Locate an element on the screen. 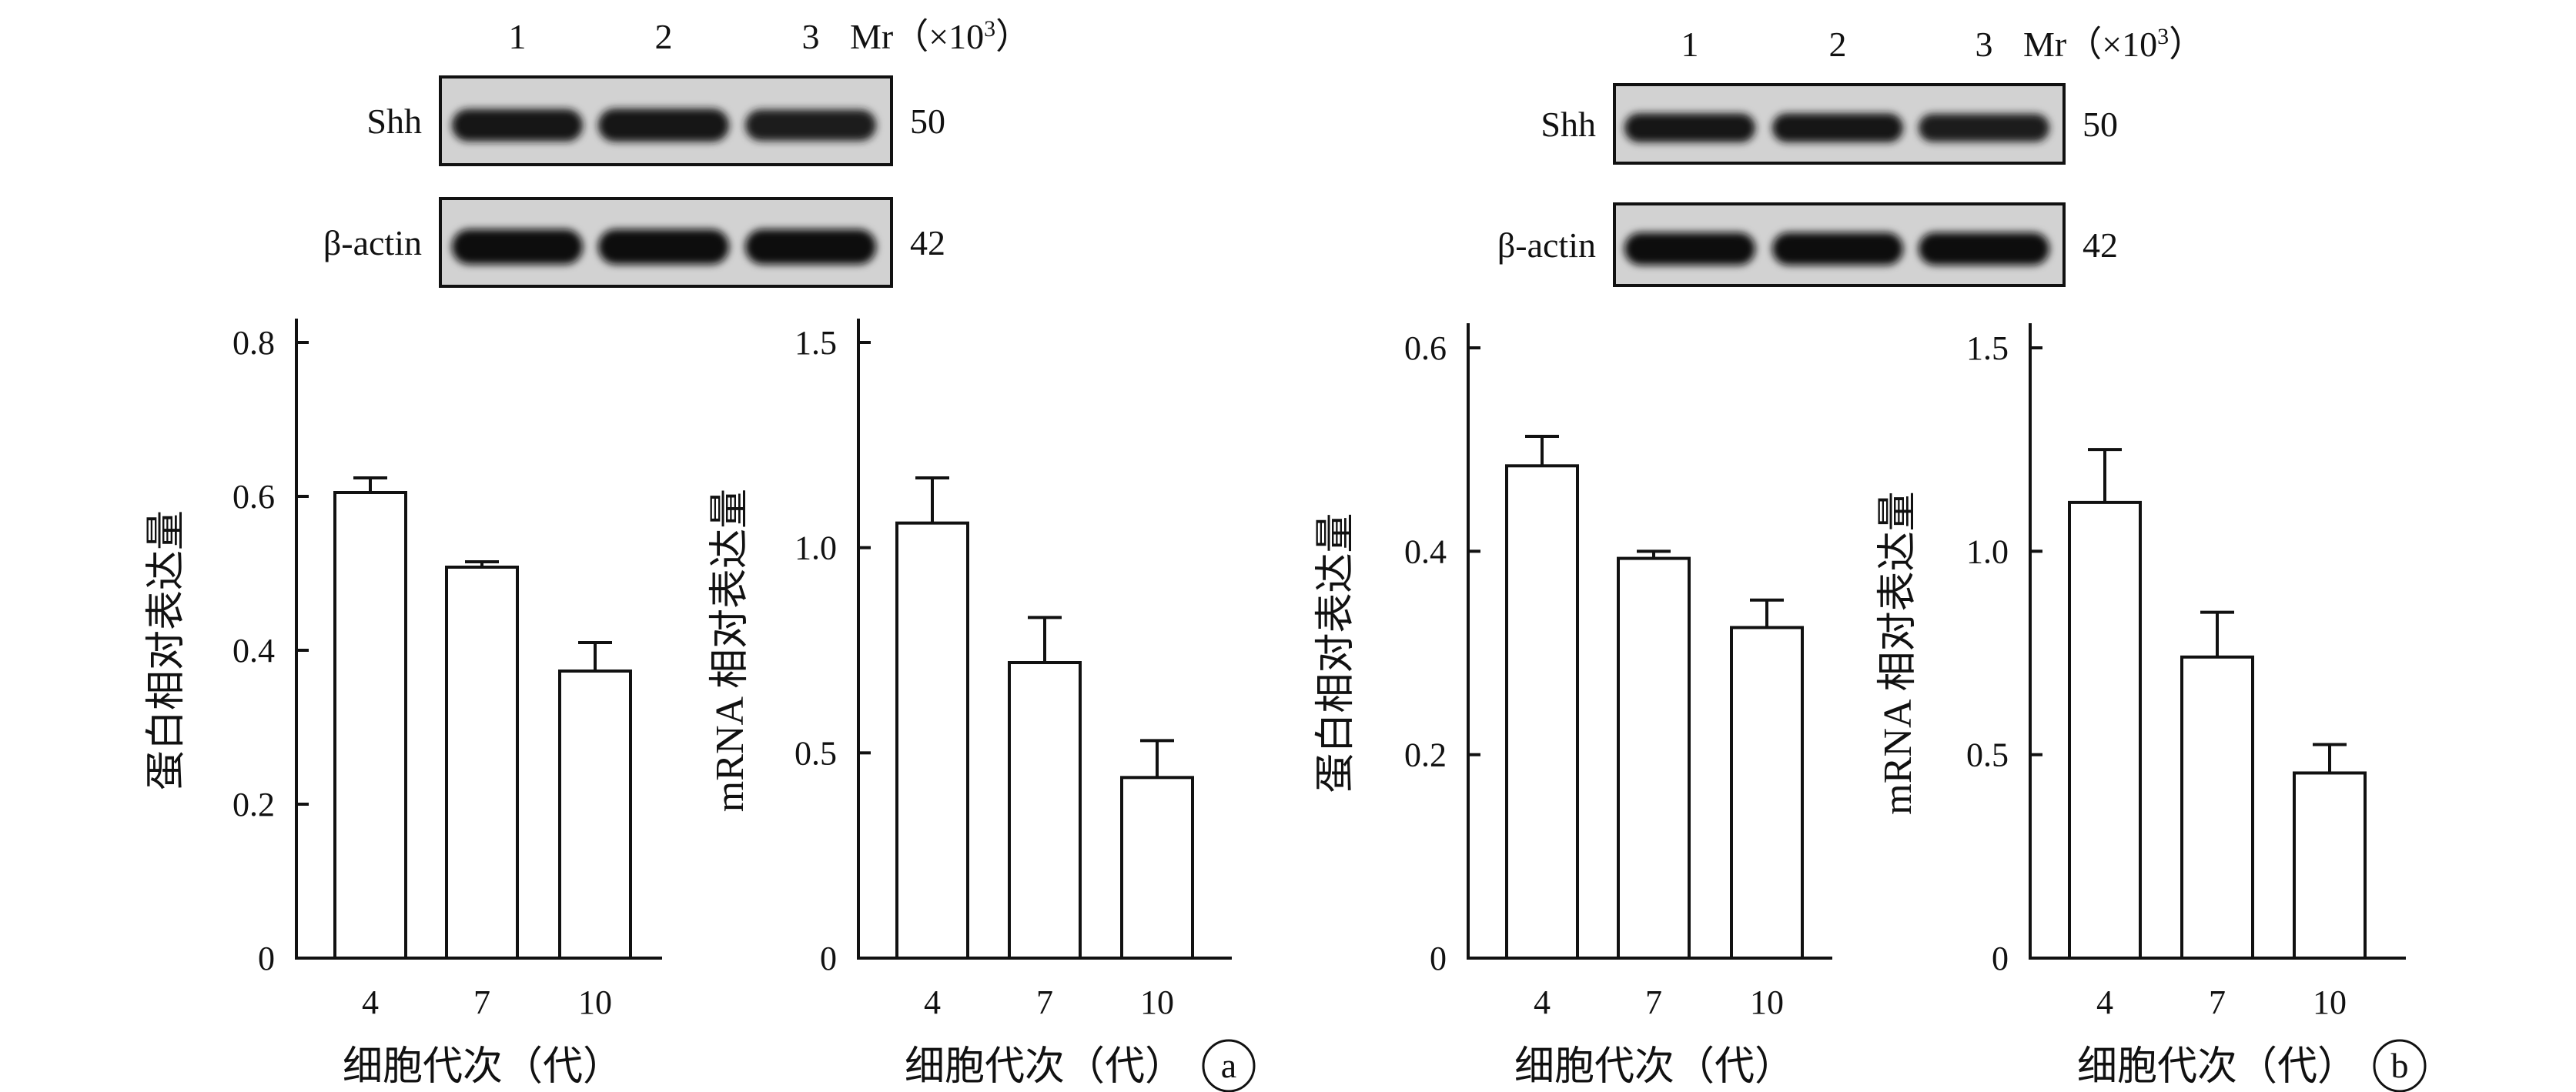 This screenshot has height=1092, width=2576. panel-label-text: b is located at coordinates (2400, 1065).